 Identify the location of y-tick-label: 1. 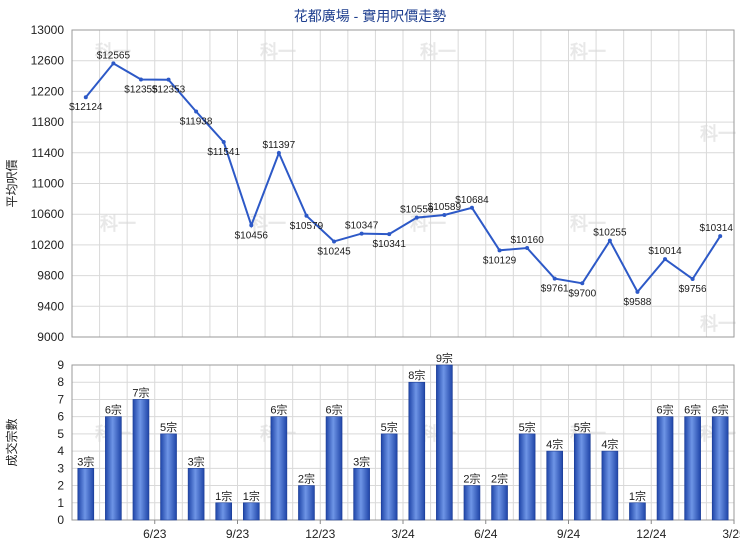
(60, 503).